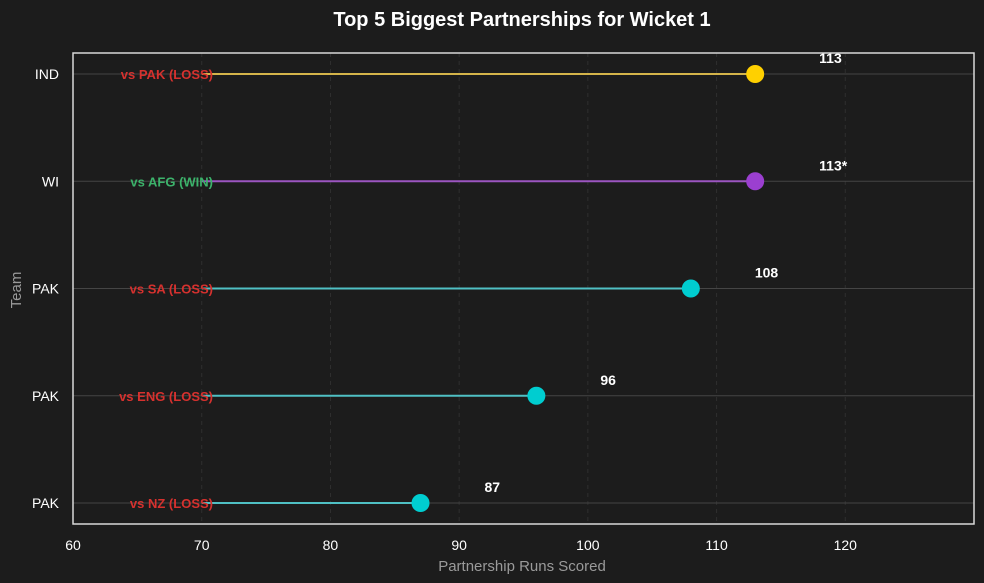  Describe the element at coordinates (588, 545) in the screenshot. I see `x-tick-label: 100` at that location.